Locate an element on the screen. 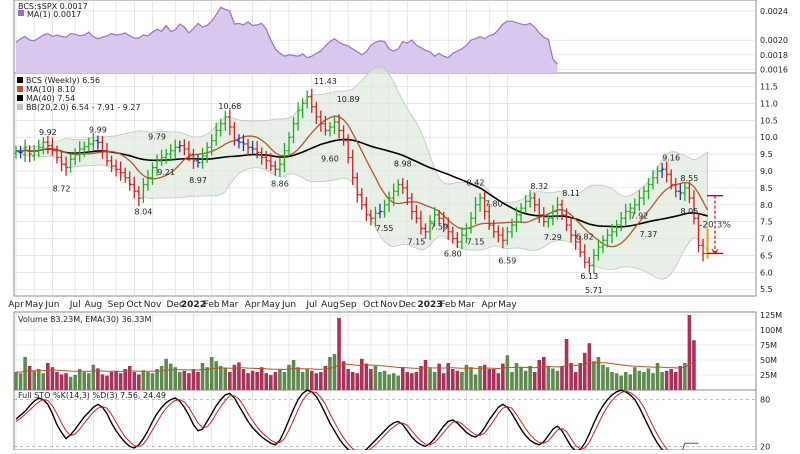  rs-line is located at coordinates (286, 35).